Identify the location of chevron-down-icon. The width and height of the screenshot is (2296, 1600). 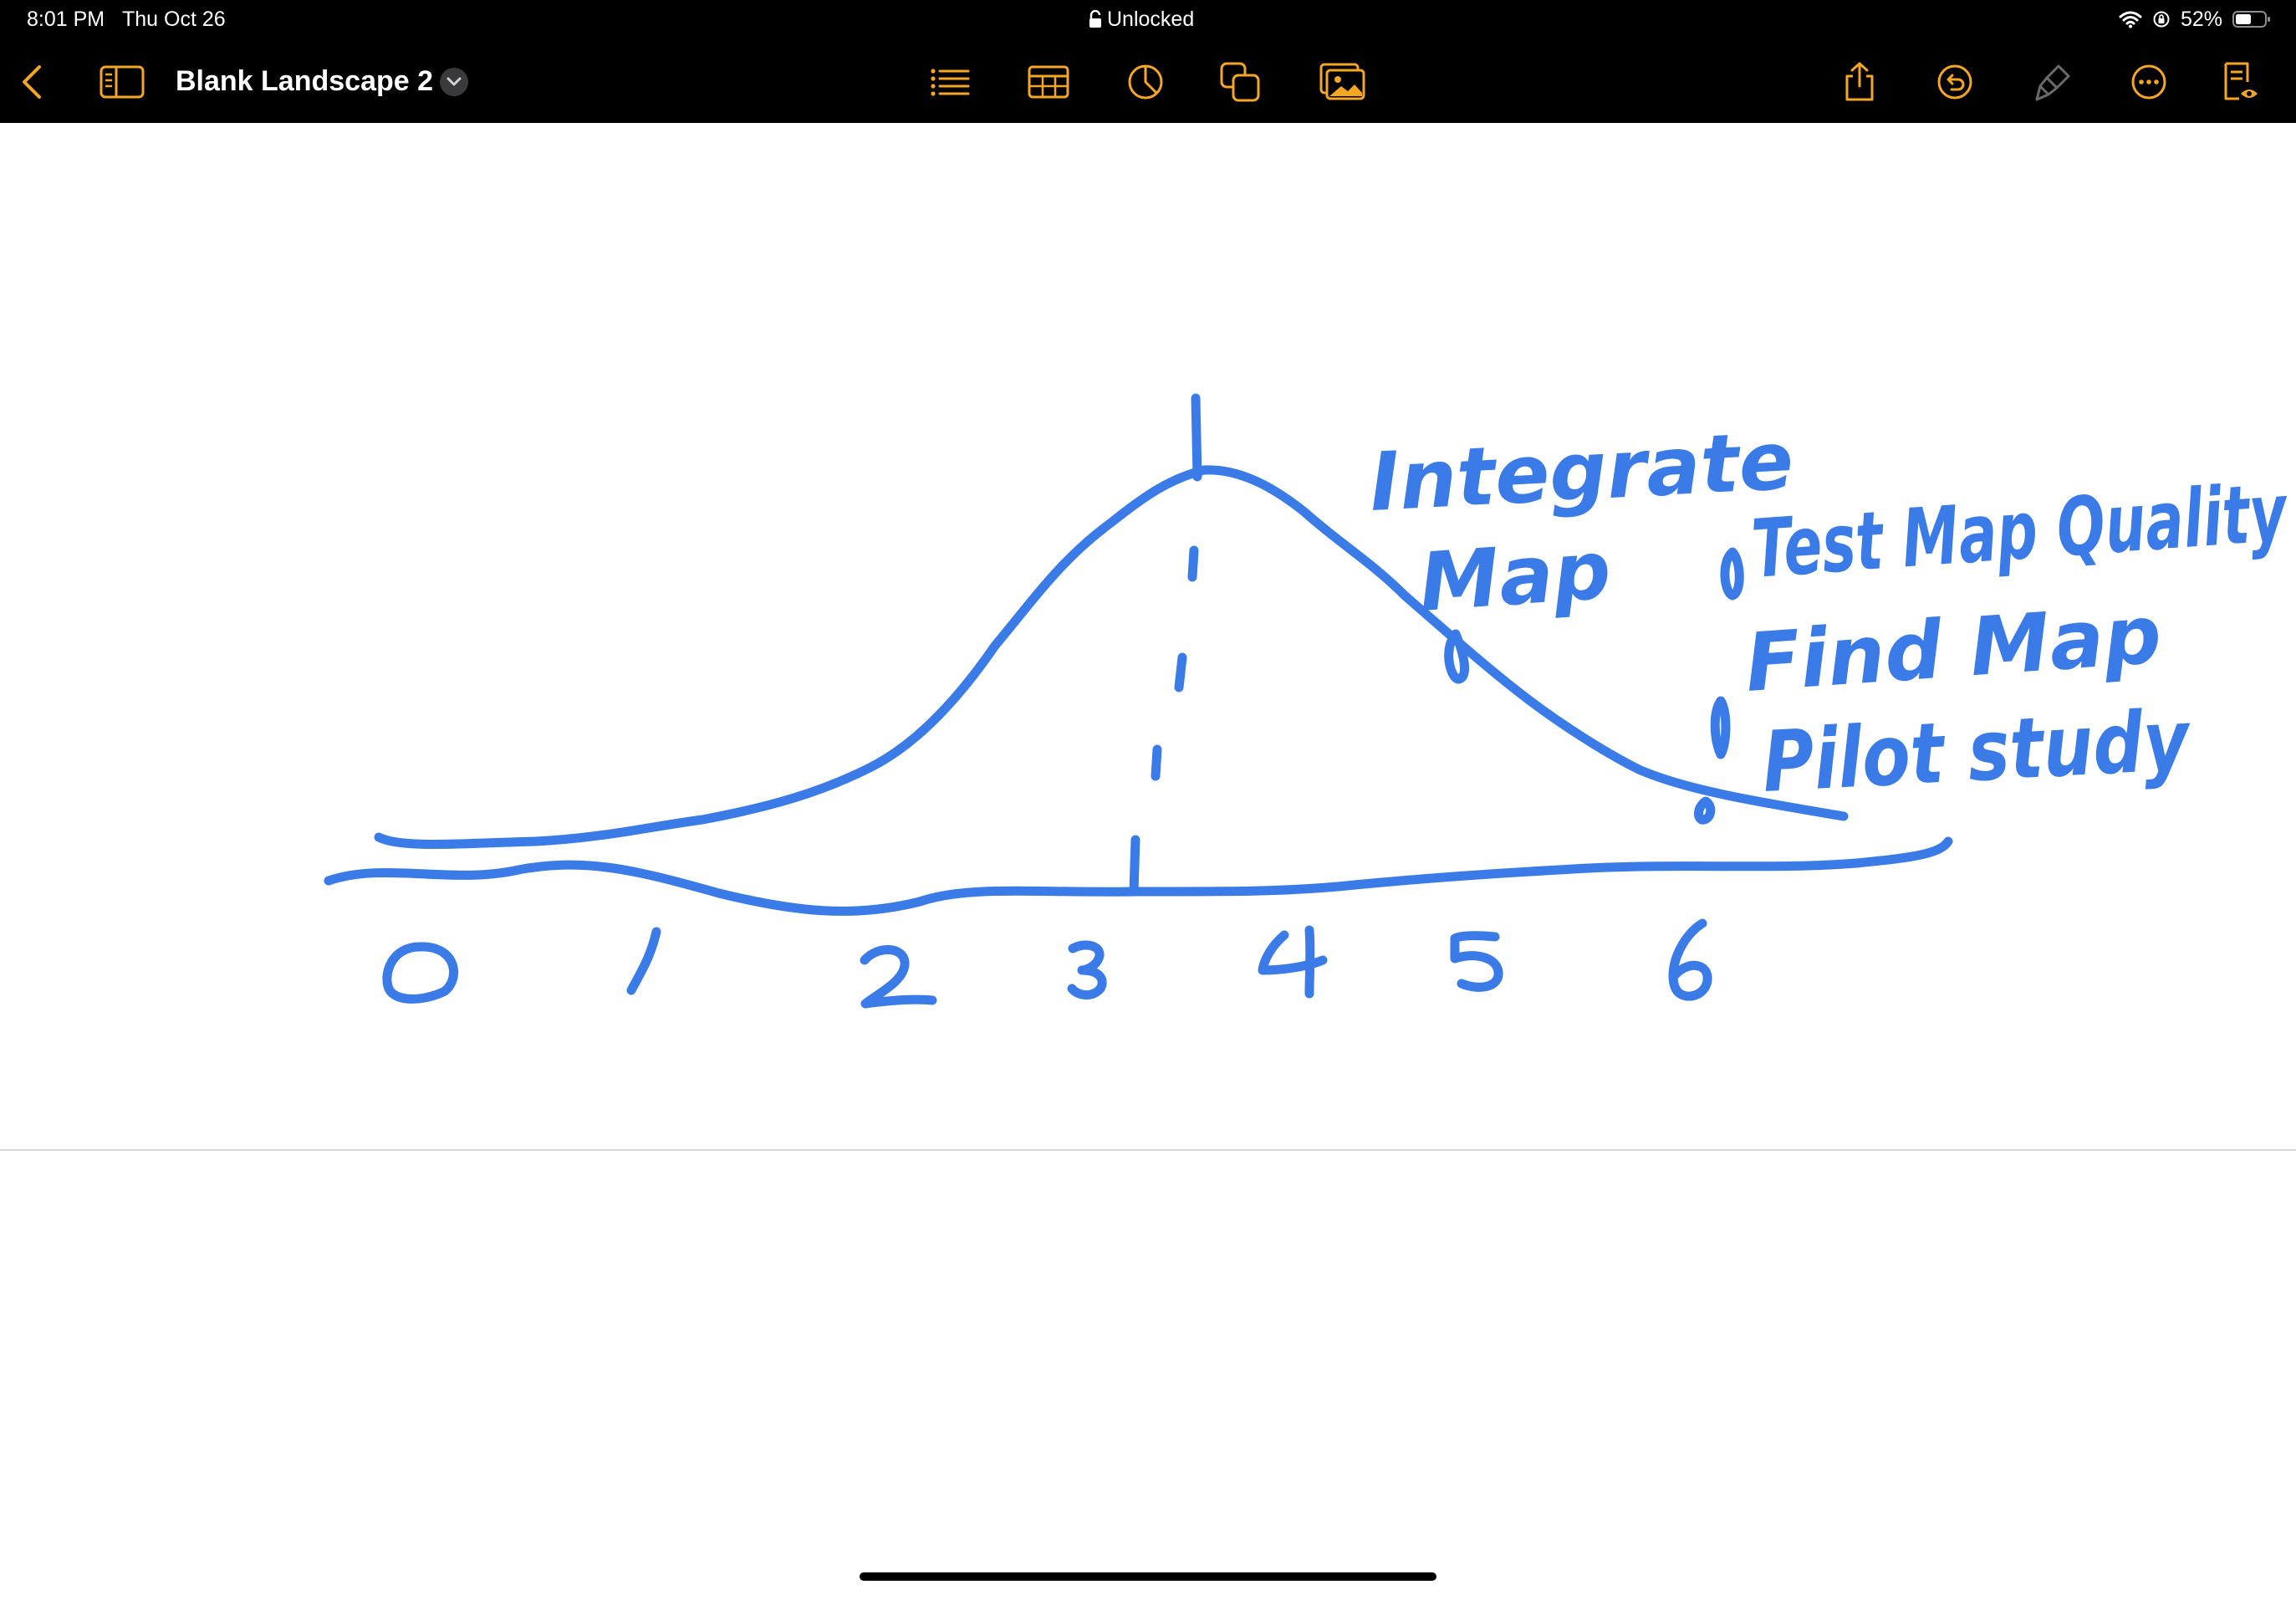
(454, 81).